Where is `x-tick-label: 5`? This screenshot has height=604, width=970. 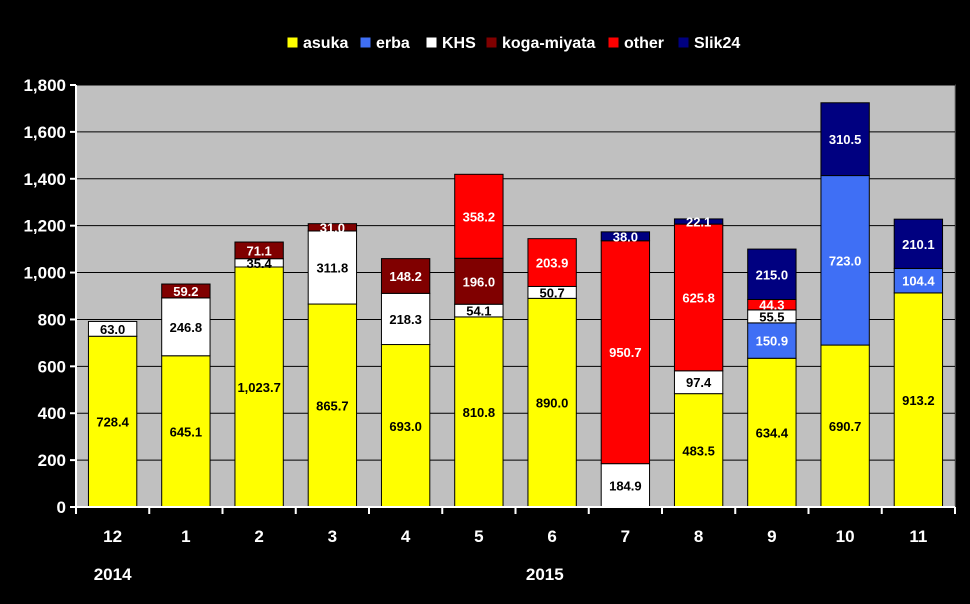 x-tick-label: 5 is located at coordinates (478, 536).